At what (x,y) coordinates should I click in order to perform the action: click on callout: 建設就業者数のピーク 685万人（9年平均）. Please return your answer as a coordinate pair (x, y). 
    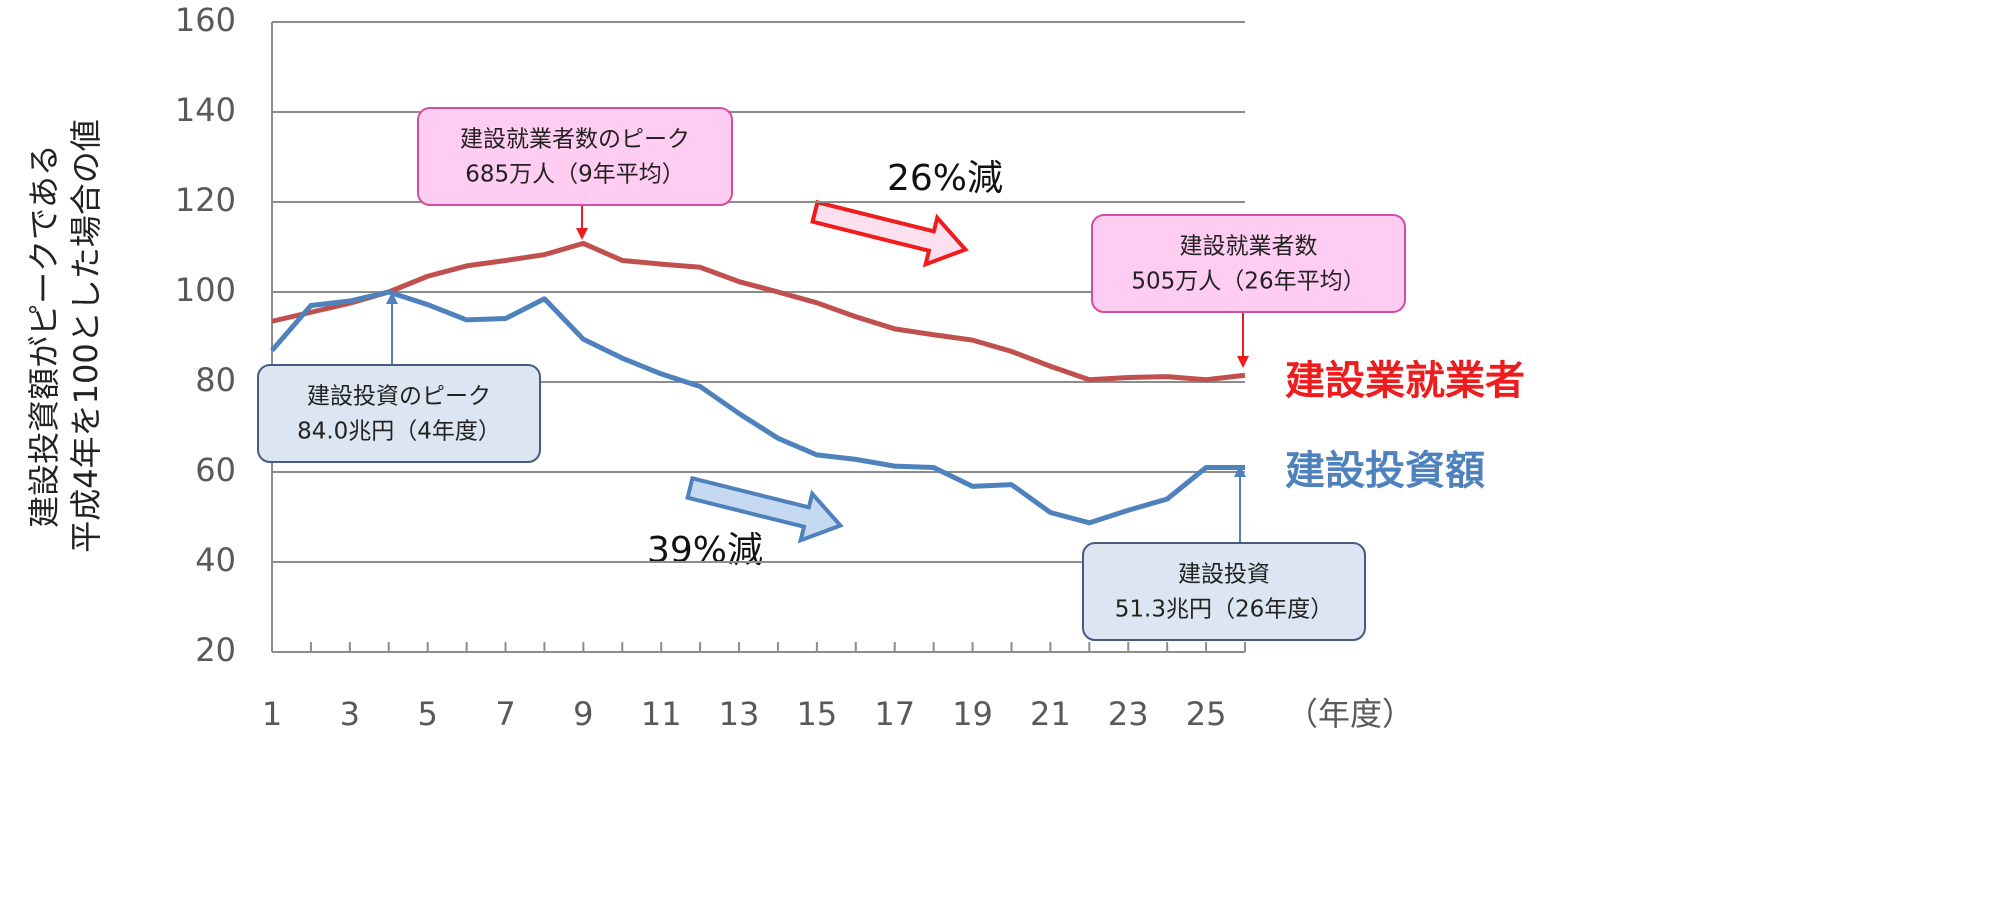
    Looking at the image, I should click on (575, 173).